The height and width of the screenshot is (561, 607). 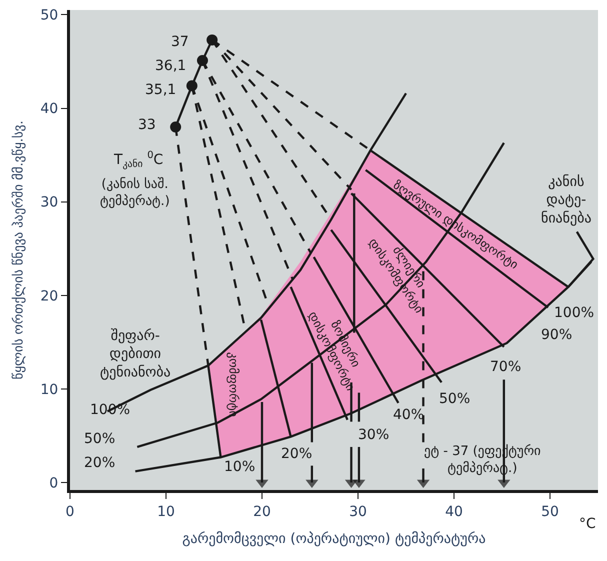 I want to click on annotation: 35,1, so click(x=160, y=90).